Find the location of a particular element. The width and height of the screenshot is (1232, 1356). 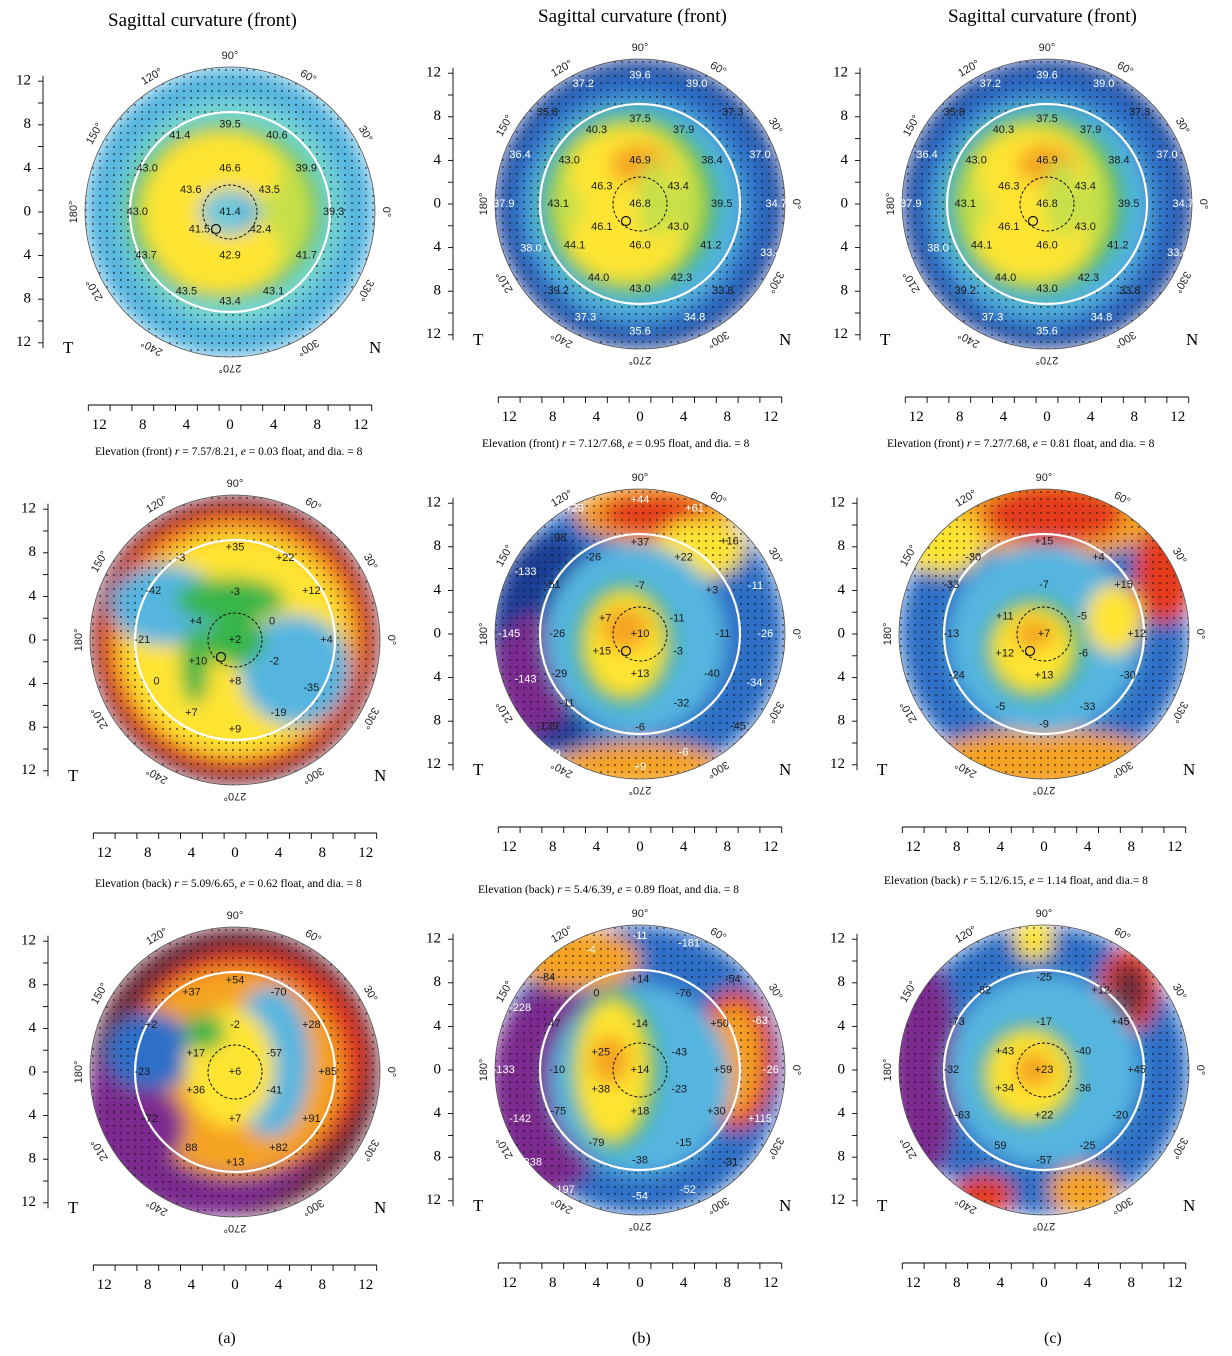

map-value: -228 is located at coordinates (520, 1008).